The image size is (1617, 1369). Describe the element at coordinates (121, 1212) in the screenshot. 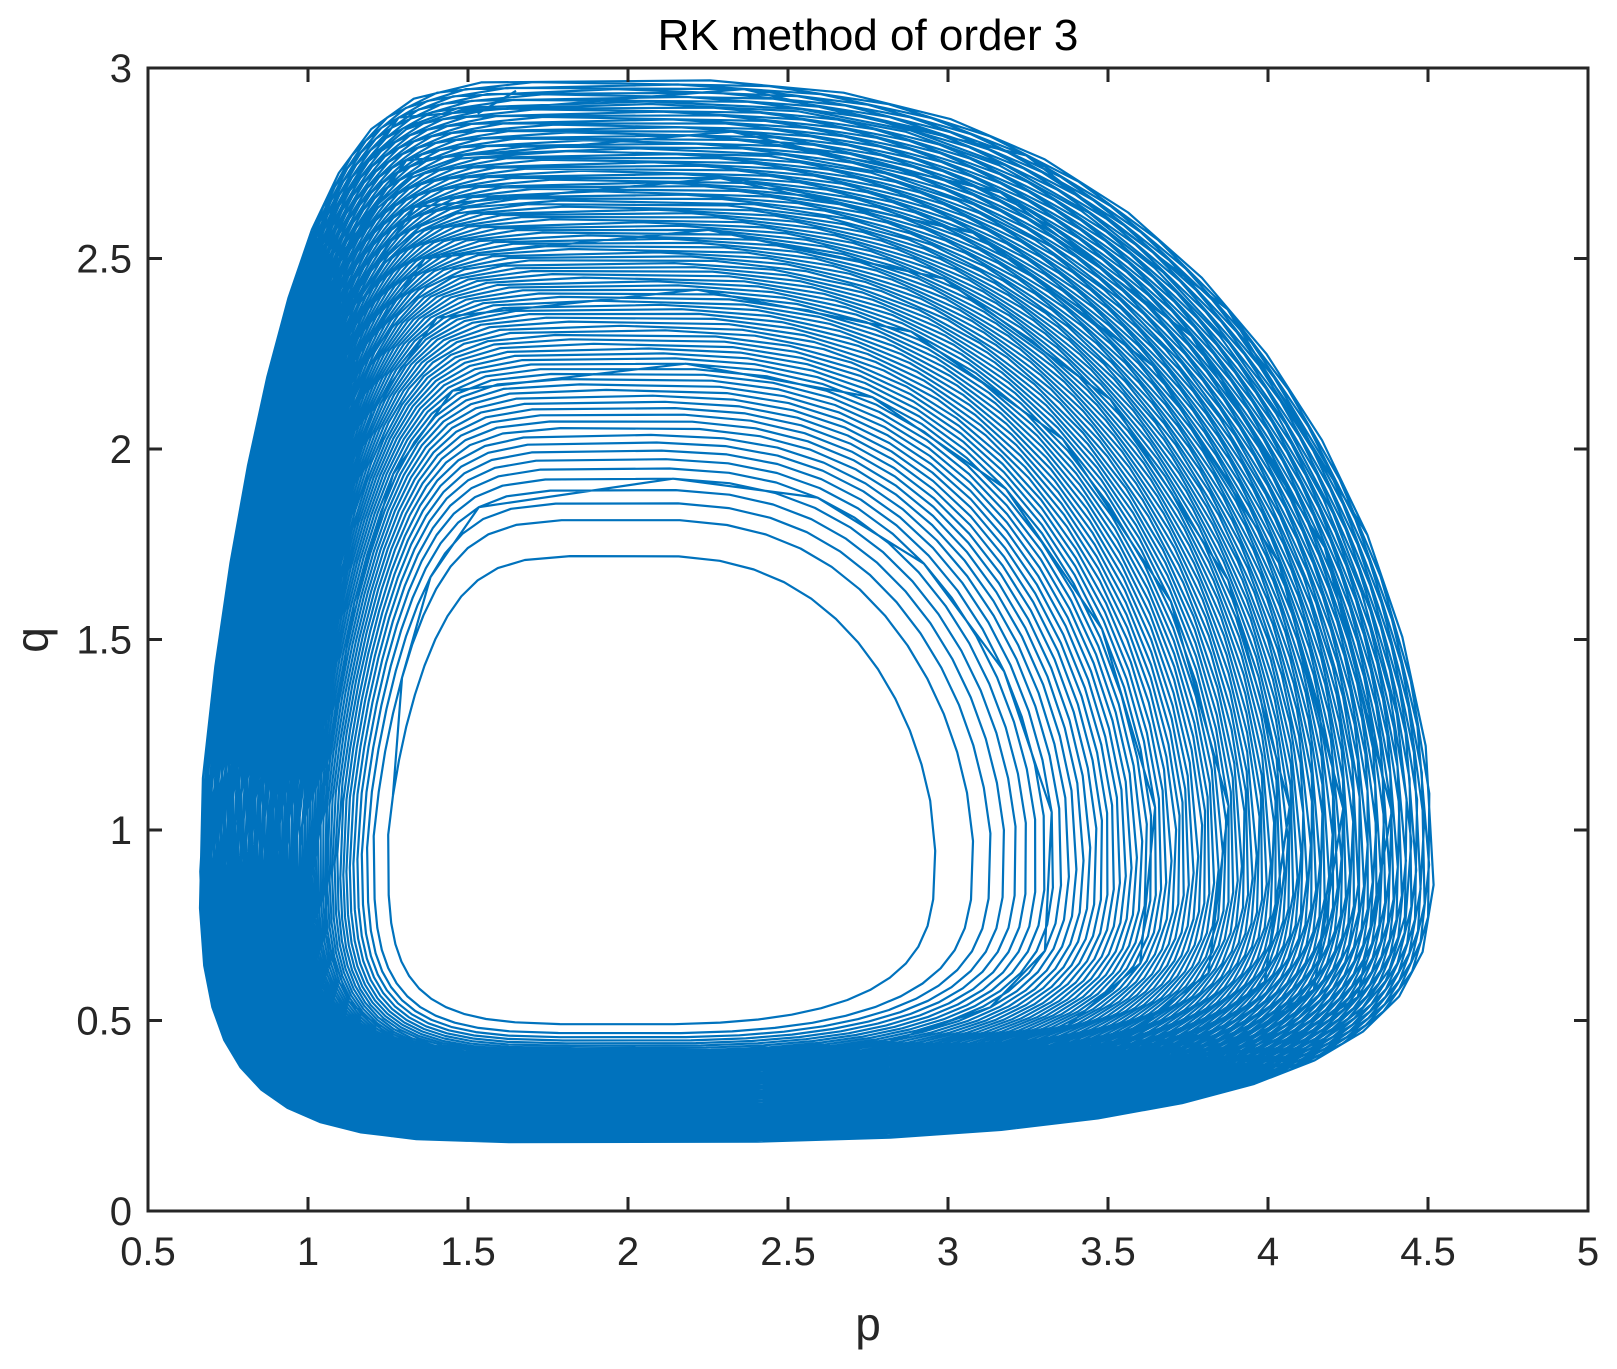

I see `y-tick-label: 0` at that location.